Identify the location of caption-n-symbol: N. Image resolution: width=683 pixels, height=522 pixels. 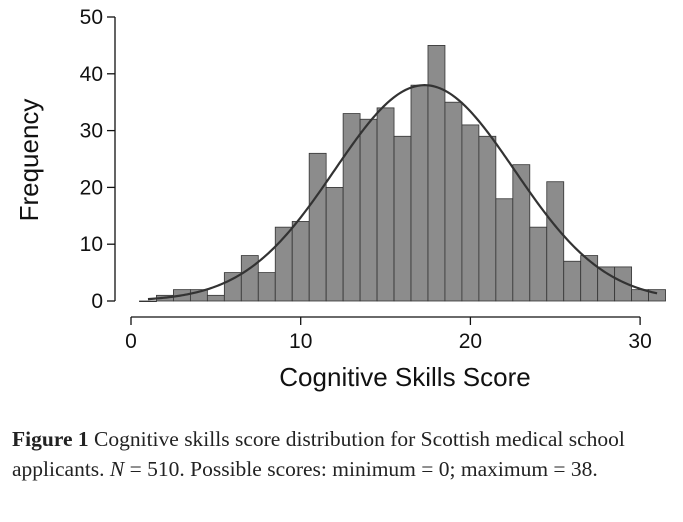
(117, 469).